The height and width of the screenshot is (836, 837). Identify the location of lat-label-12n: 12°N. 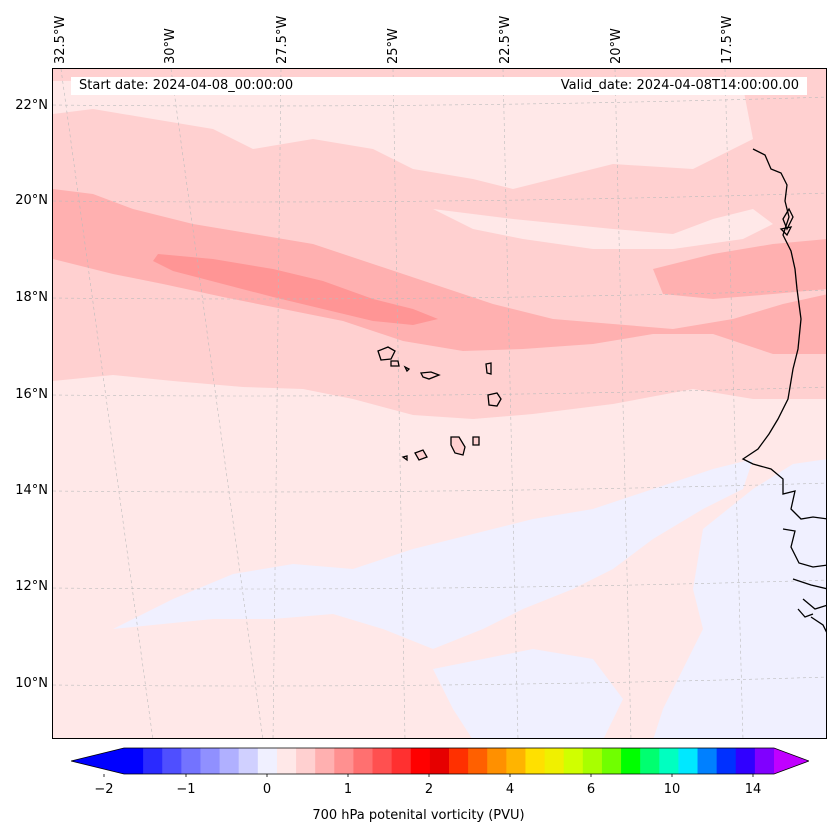
(31, 586).